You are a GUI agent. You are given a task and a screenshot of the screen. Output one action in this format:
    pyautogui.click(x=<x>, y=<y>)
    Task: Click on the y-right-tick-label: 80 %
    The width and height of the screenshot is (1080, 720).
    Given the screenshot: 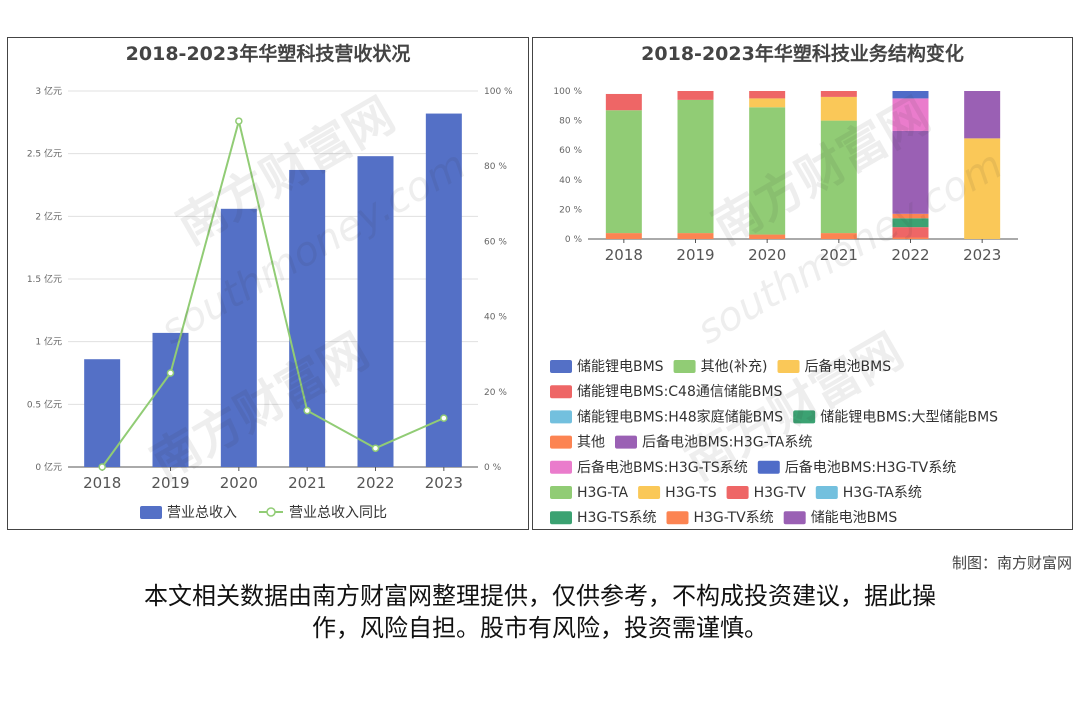 What is the action you would take?
    pyautogui.click(x=495, y=167)
    